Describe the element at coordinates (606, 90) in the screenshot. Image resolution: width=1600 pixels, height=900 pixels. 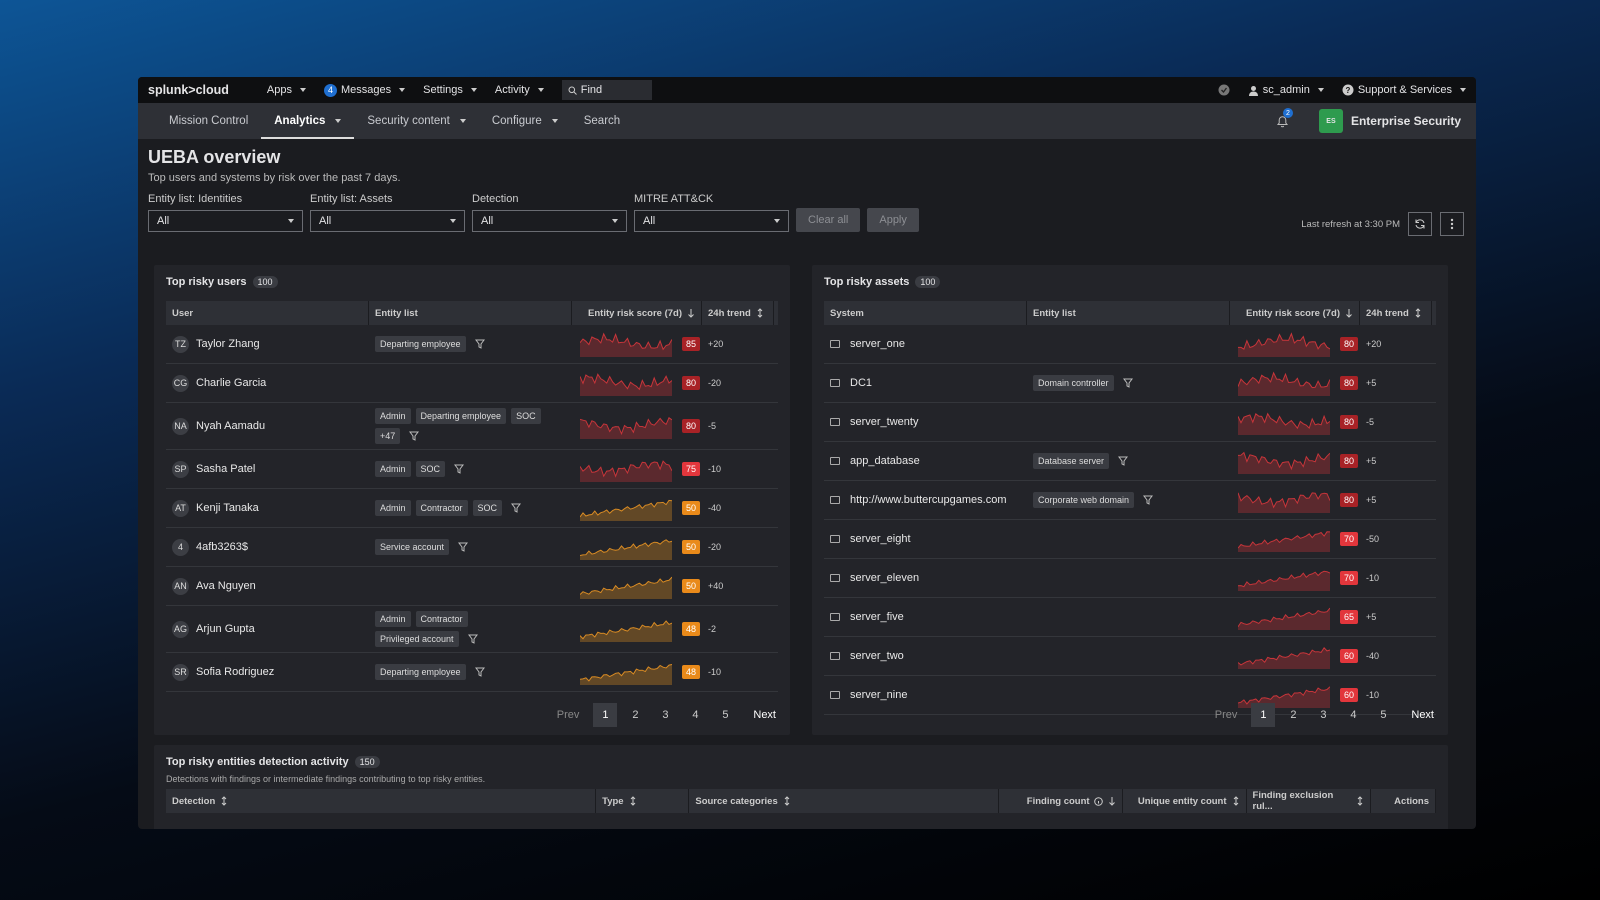
I see `find-box: Find` at that location.